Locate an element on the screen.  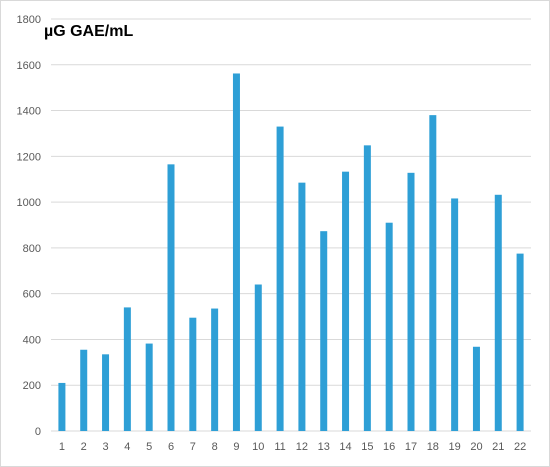
x-tick-label: 2 is located at coordinates (84, 447).